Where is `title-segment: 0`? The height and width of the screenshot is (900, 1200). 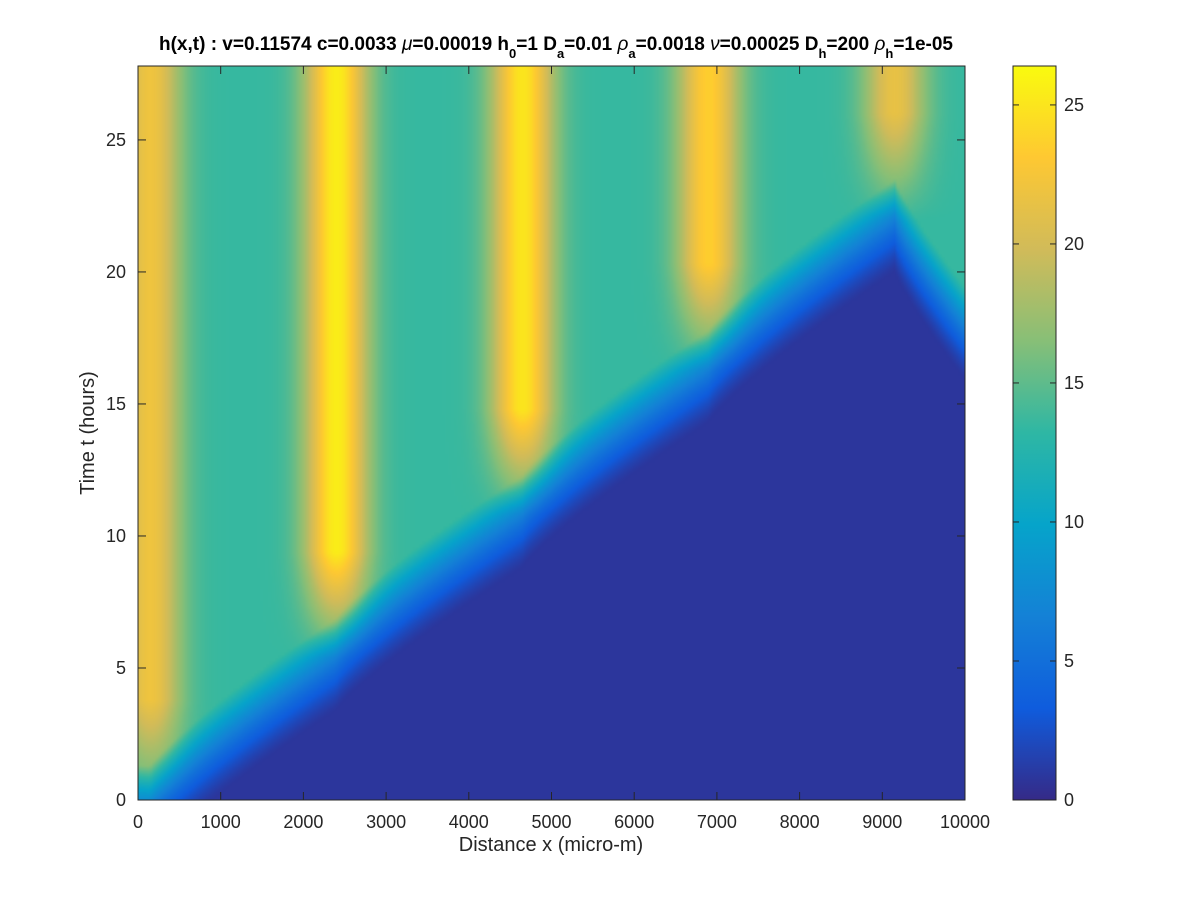
title-segment: 0 is located at coordinates (512, 53).